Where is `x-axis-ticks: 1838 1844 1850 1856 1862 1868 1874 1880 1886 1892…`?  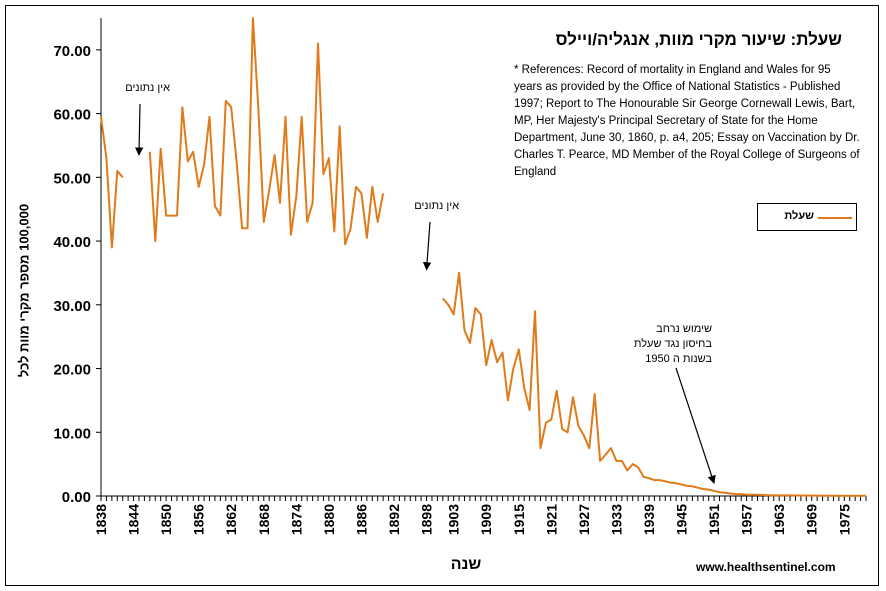 x-axis-ticks: 1838 1844 1850 1856 1862 1868 1874 1880 1886 1892… is located at coordinates (480, 515).